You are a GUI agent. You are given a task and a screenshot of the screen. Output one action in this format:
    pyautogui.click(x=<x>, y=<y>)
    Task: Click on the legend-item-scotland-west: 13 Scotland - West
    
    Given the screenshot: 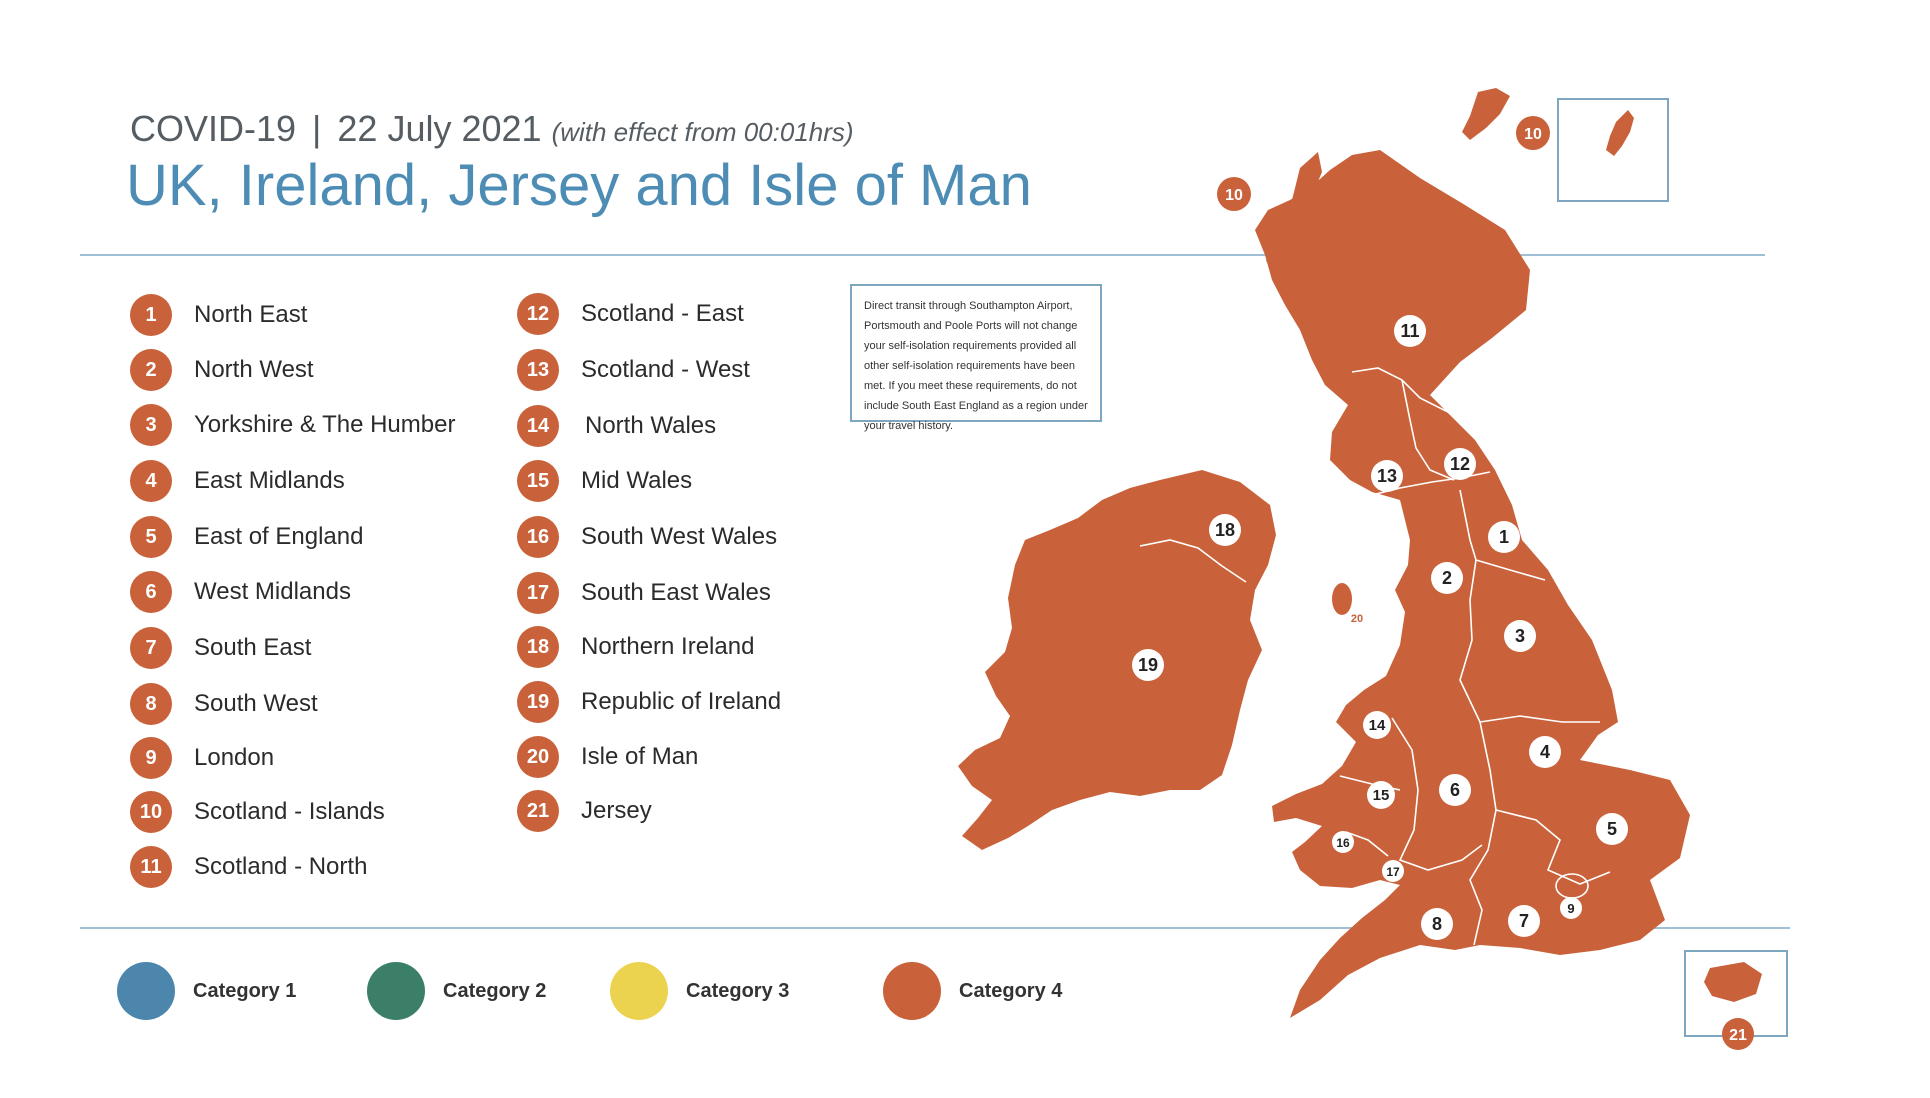 What is the action you would take?
    pyautogui.click(x=633, y=370)
    